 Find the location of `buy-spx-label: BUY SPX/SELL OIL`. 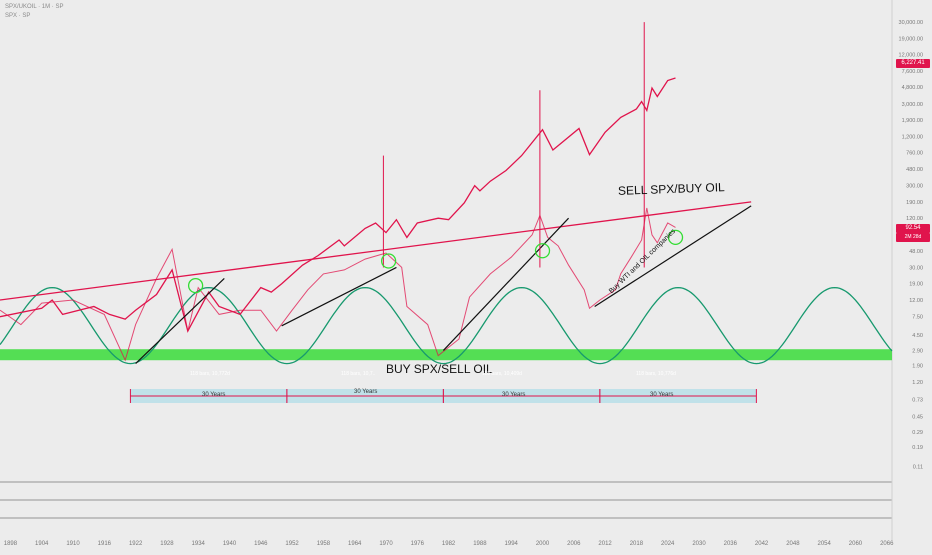

buy-spx-label: BUY SPX/SELL OIL is located at coordinates (439, 369).